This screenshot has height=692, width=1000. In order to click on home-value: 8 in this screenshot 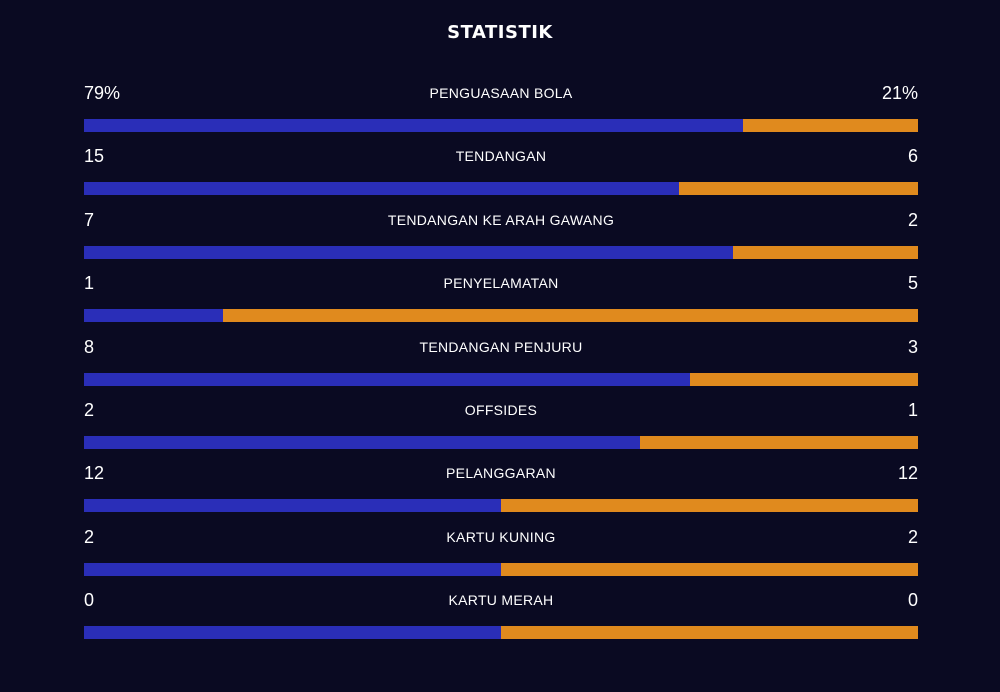, I will do `click(89, 346)`.